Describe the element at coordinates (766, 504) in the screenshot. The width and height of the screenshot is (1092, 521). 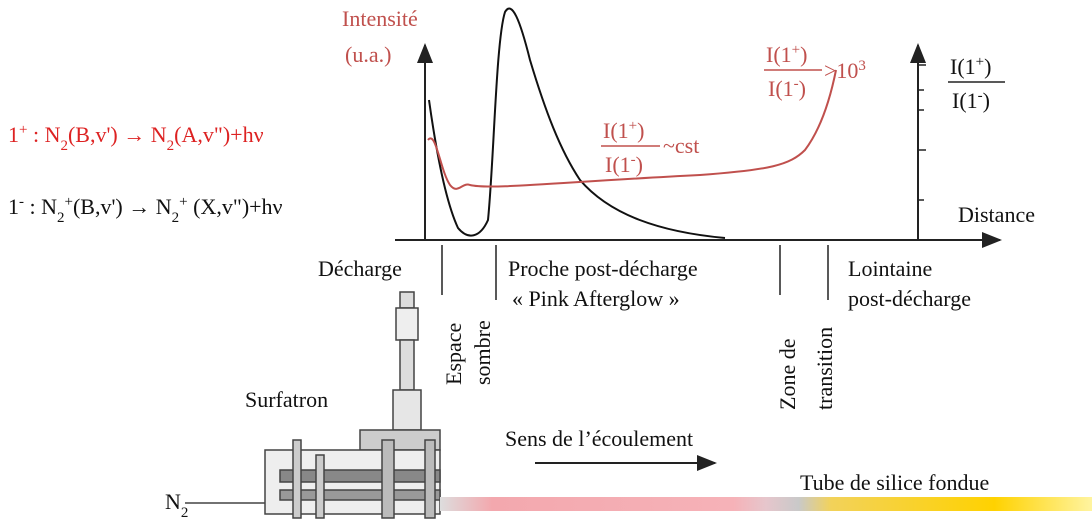
I see `tube` at that location.